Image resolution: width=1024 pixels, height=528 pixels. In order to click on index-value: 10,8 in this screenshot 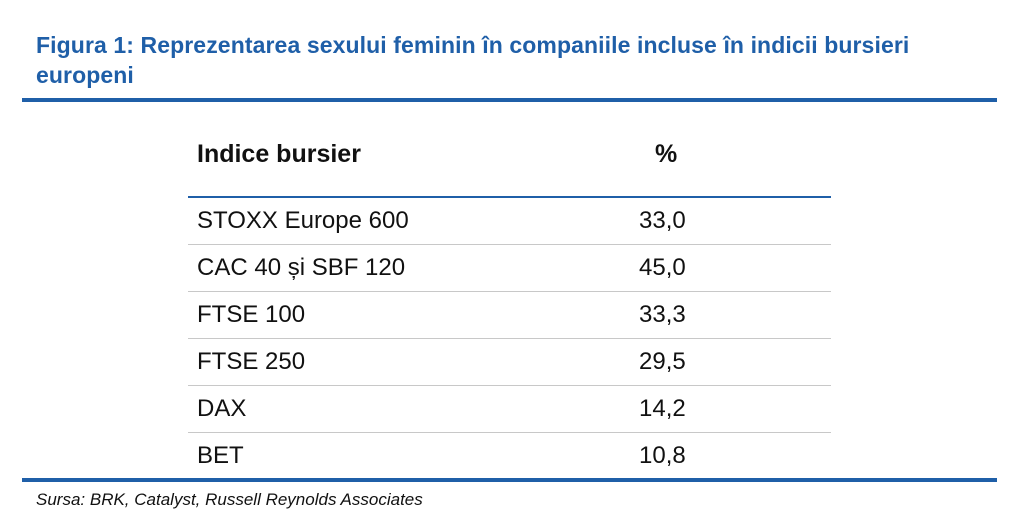, I will do `click(662, 455)`.